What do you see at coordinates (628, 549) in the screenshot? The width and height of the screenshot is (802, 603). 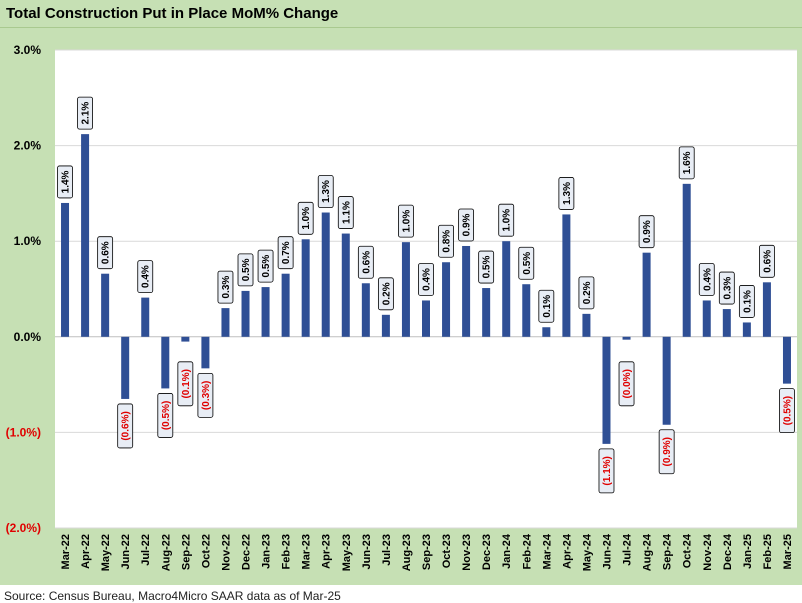 I see `x-tick-label: Jul-24` at bounding box center [628, 549].